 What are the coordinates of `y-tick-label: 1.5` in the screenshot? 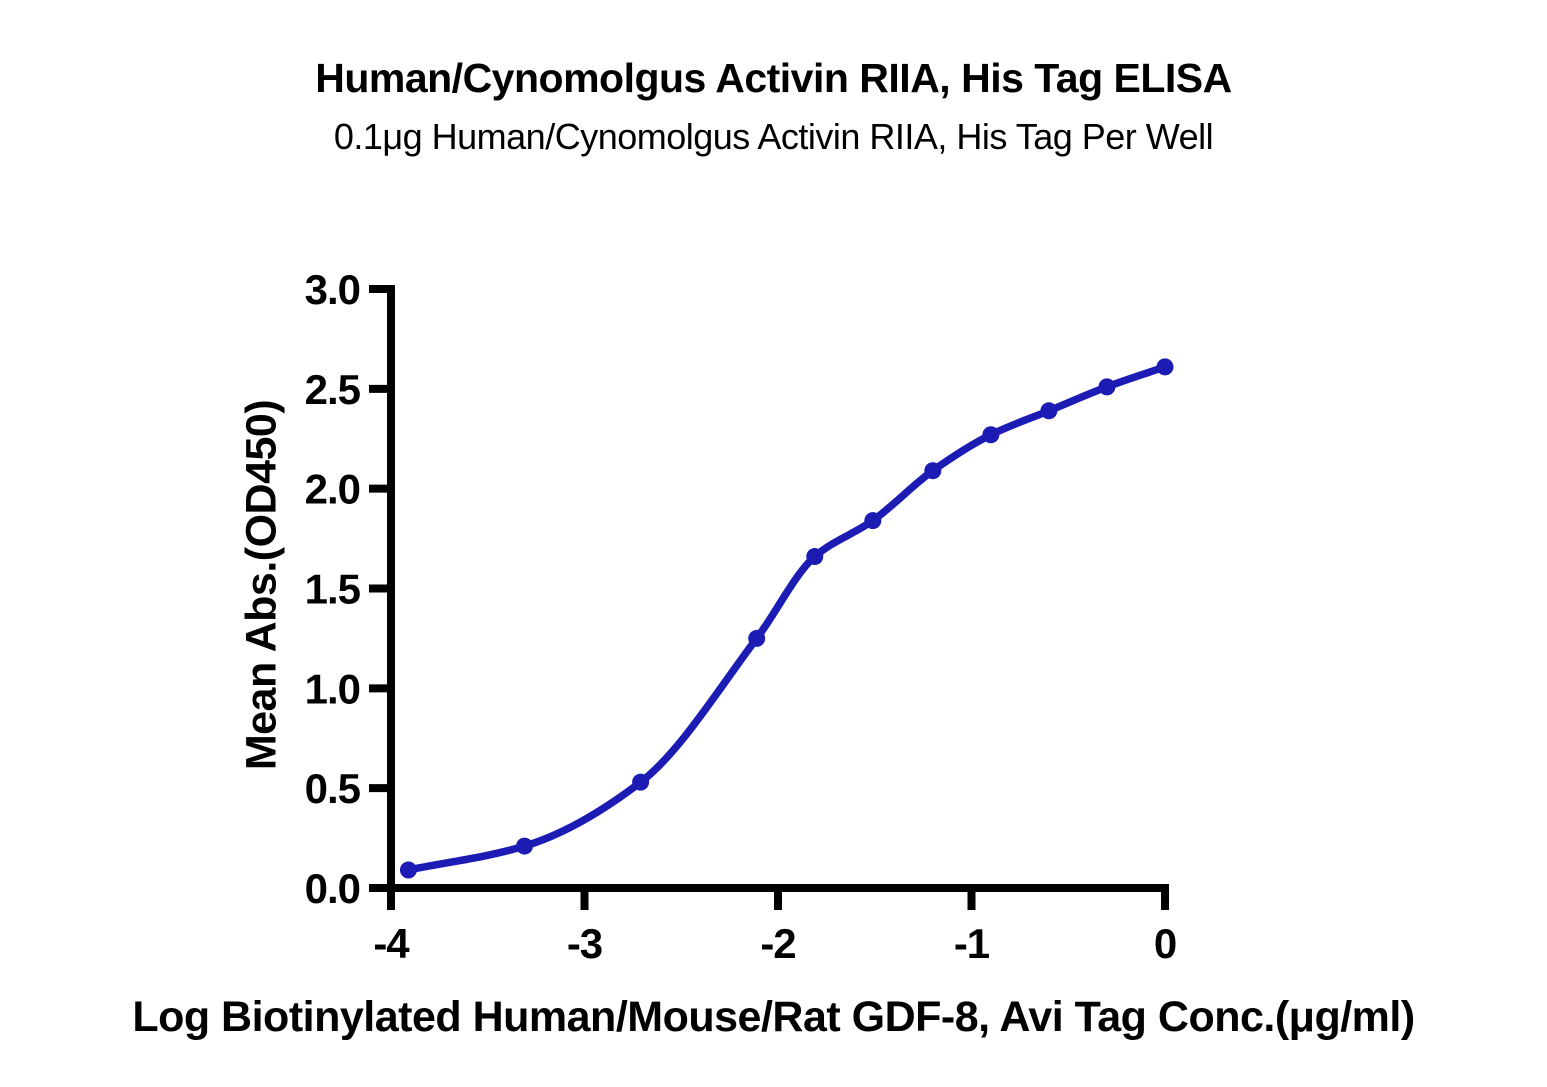 It's located at (333, 589).